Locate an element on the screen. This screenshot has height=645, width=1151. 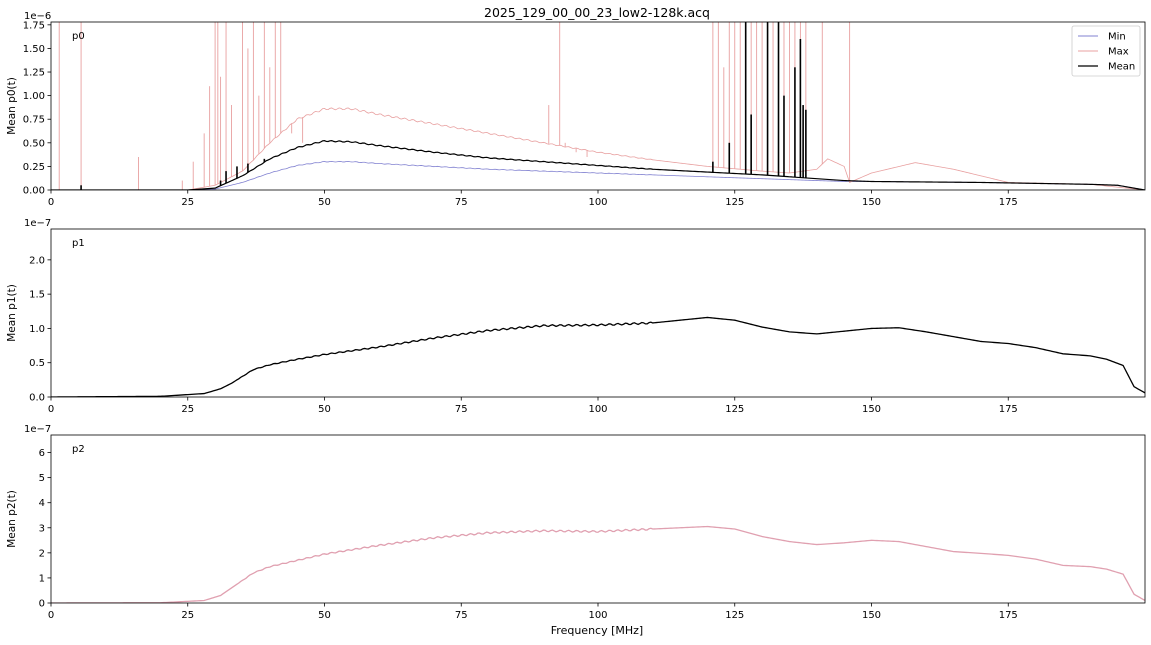
y-tick-label: 0.00 is located at coordinates (34, 191).